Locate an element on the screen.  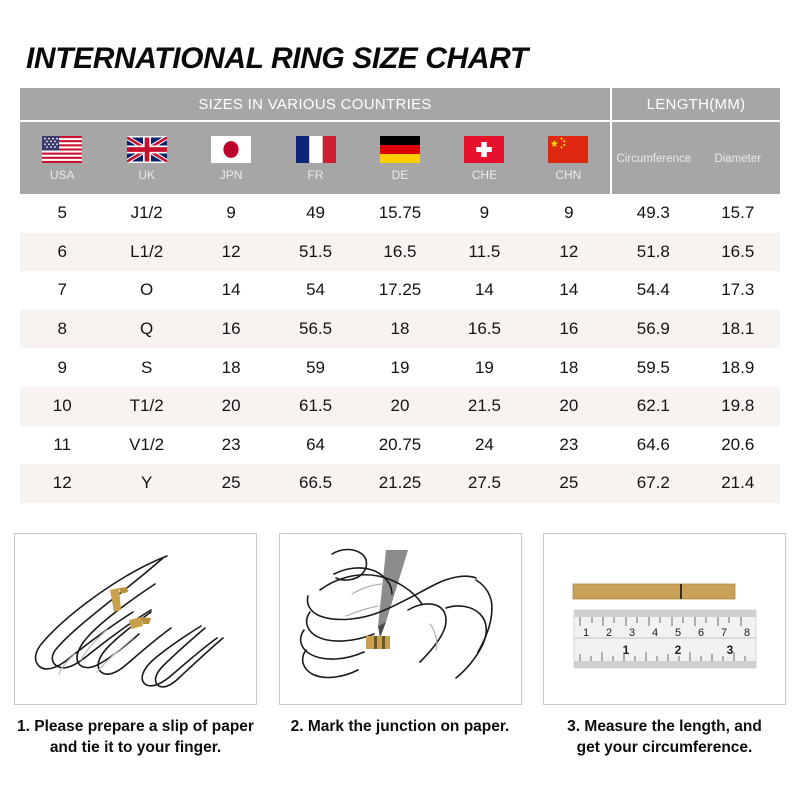
ruler-inch-numbers: 1 2 3 is located at coordinates (678, 650).